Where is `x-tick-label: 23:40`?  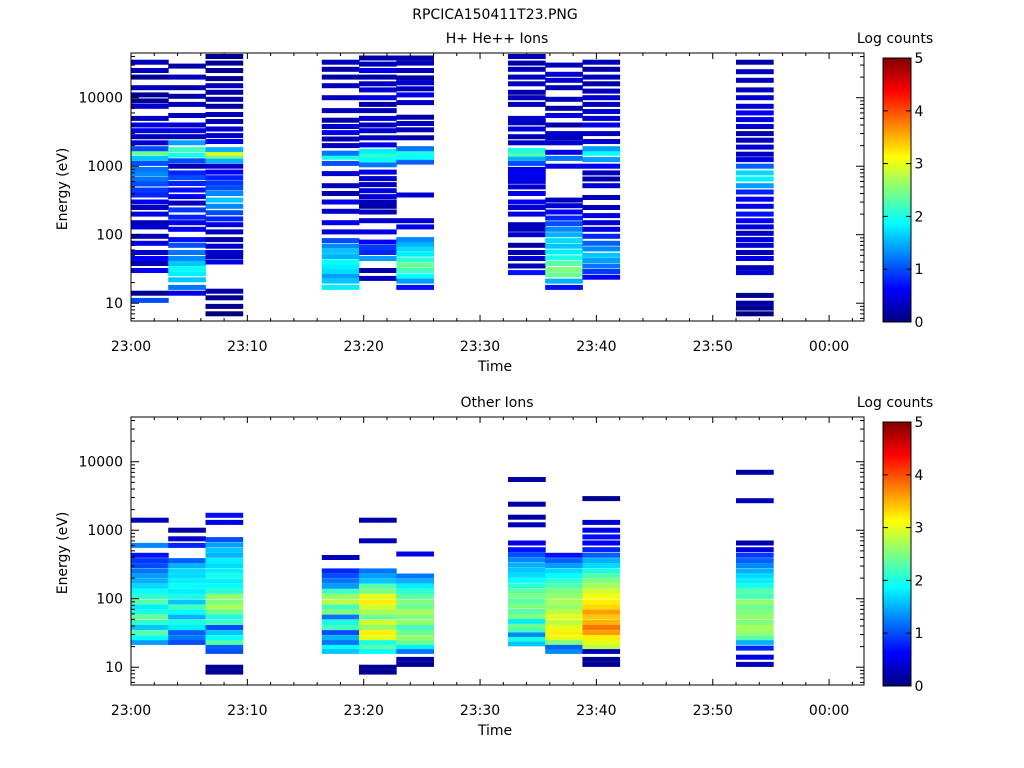 x-tick-label: 23:40 is located at coordinates (596, 711).